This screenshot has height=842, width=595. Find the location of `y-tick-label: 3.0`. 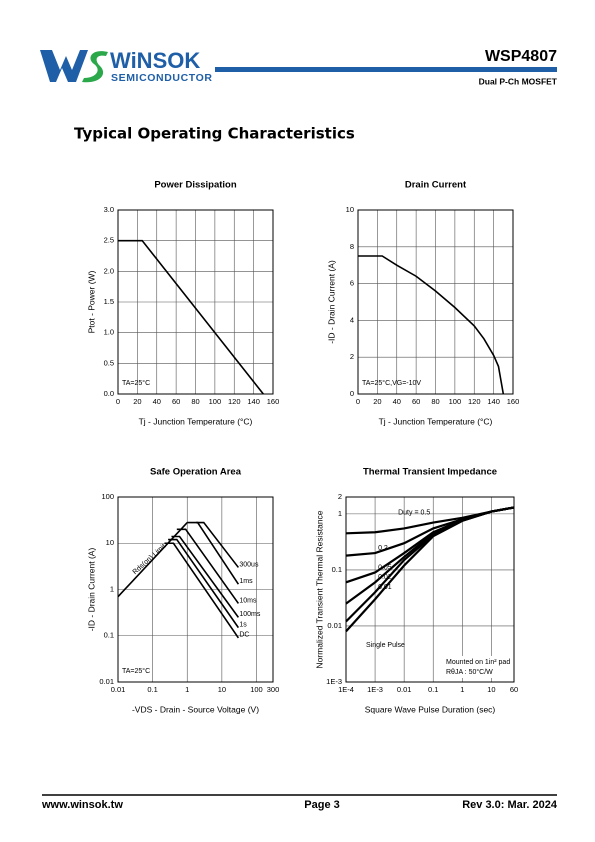

y-tick-label: 3.0 is located at coordinates (109, 209).